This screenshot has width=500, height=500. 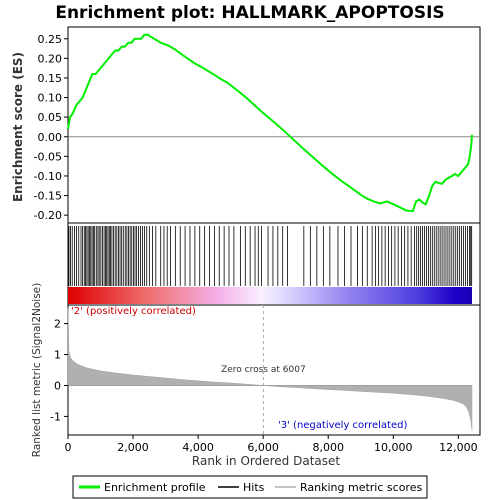 I want to click on chart-title: Enrichment plot: HALLMARK_APOPTOSIS, so click(x=249, y=13).